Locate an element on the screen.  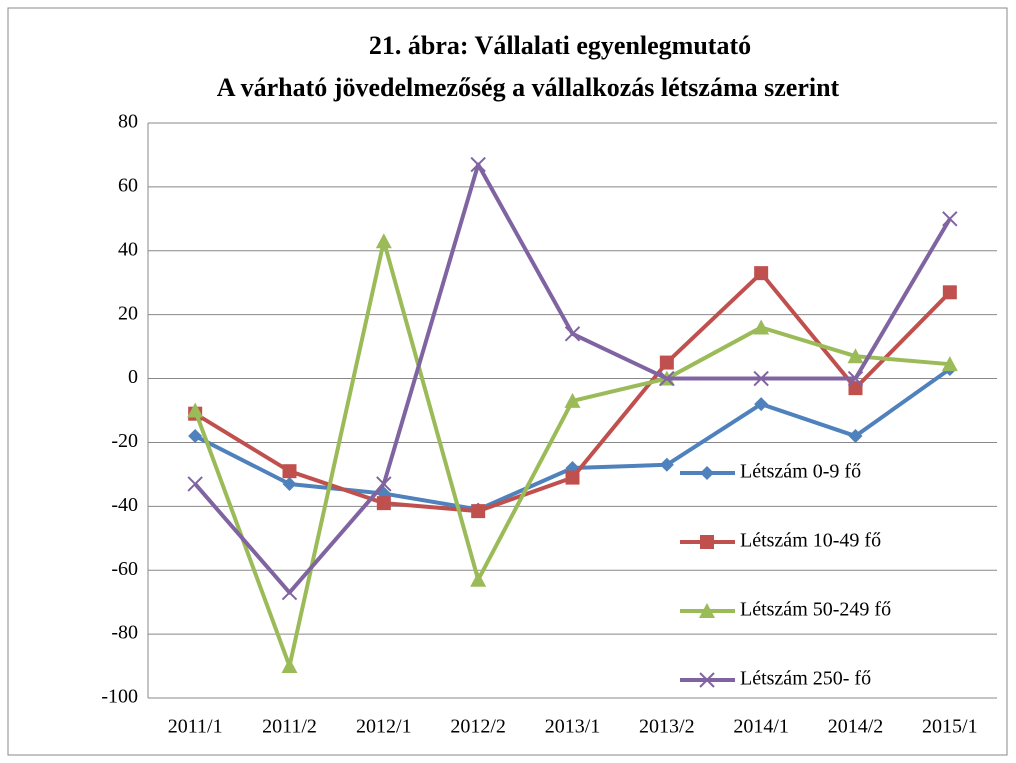
y-tick-label: 80 is located at coordinates (128, 122).